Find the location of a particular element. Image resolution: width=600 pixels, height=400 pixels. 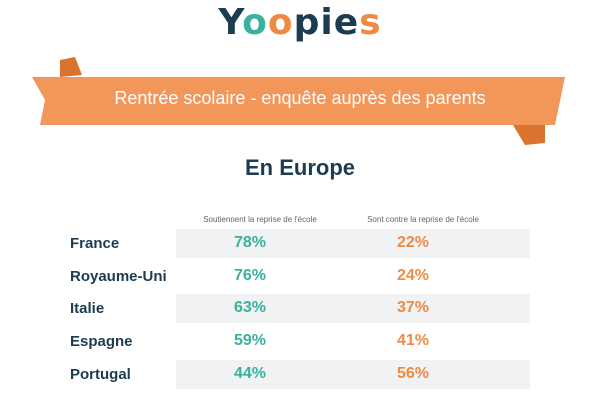

table-row: France 78% 22% is located at coordinates (295, 243).